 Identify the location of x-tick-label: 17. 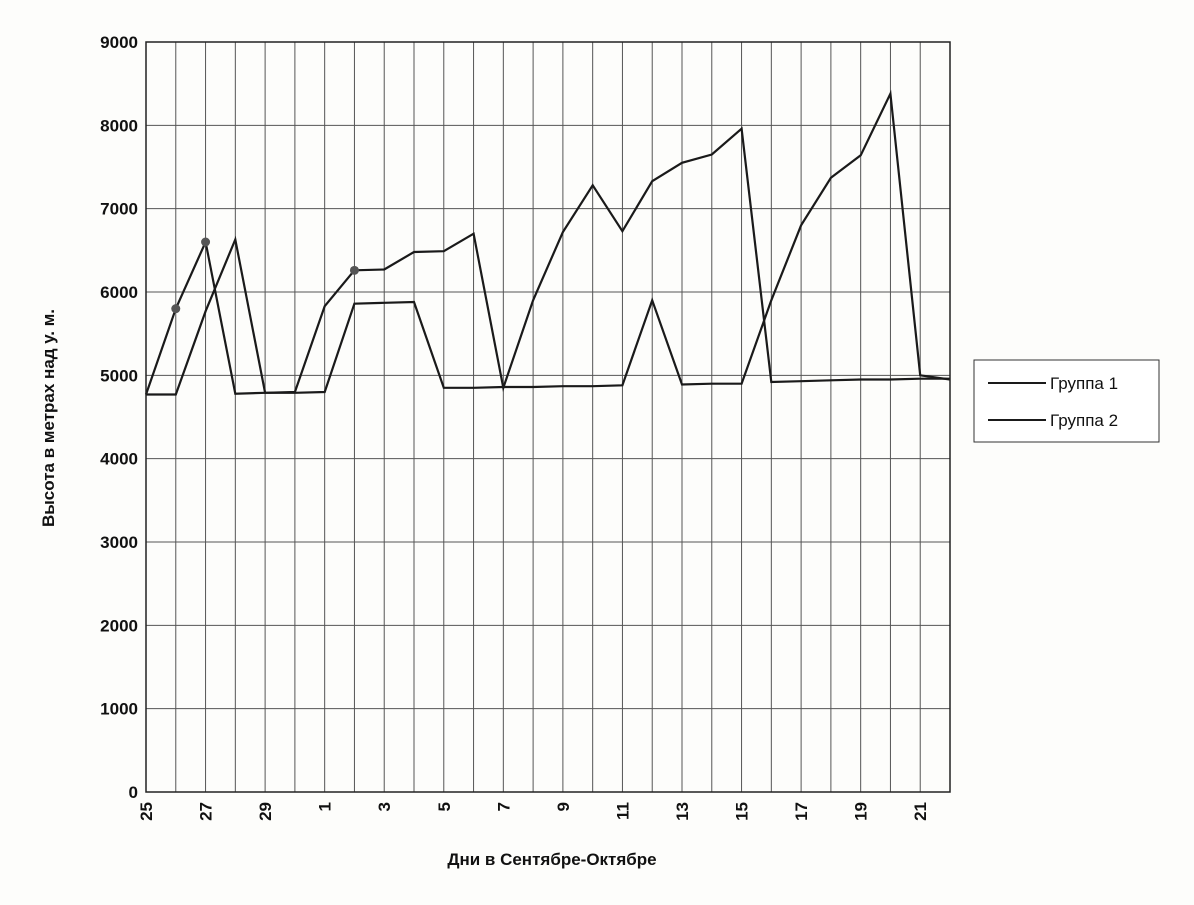
(801, 811).